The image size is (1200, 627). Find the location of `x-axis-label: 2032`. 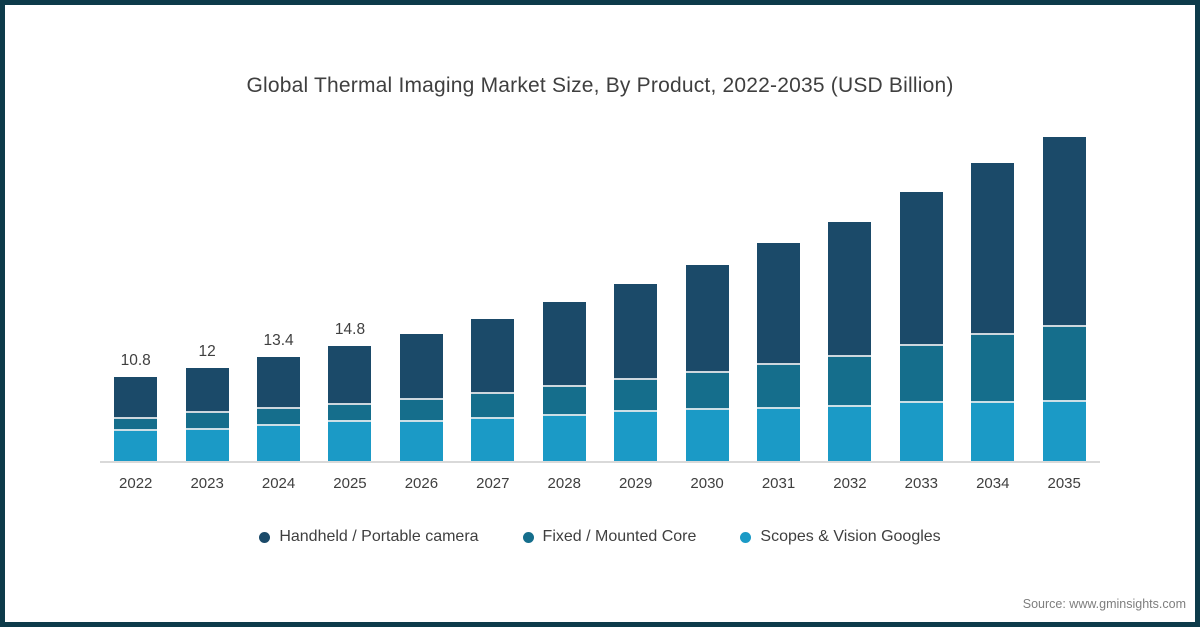

x-axis-label: 2032 is located at coordinates (850, 483).